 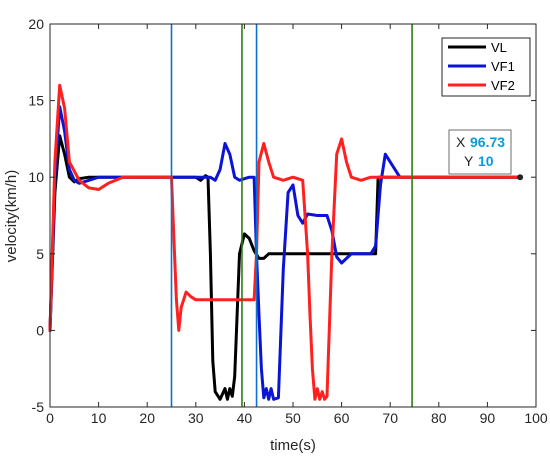 I want to click on x-tick-label: 40, so click(x=245, y=418).